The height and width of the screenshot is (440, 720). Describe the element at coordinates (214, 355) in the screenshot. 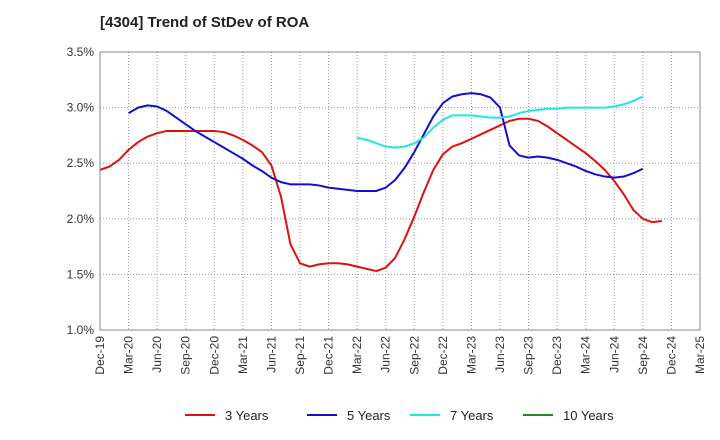

I see `x-tick-label: Dec-20` at that location.